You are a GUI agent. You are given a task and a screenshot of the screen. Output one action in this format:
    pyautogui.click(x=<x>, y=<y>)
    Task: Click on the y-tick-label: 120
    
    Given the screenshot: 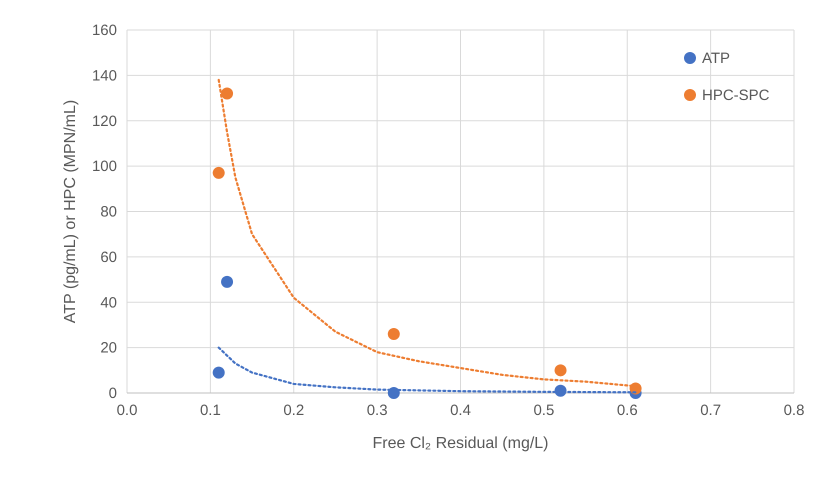 What is the action you would take?
    pyautogui.click(x=104, y=121)
    